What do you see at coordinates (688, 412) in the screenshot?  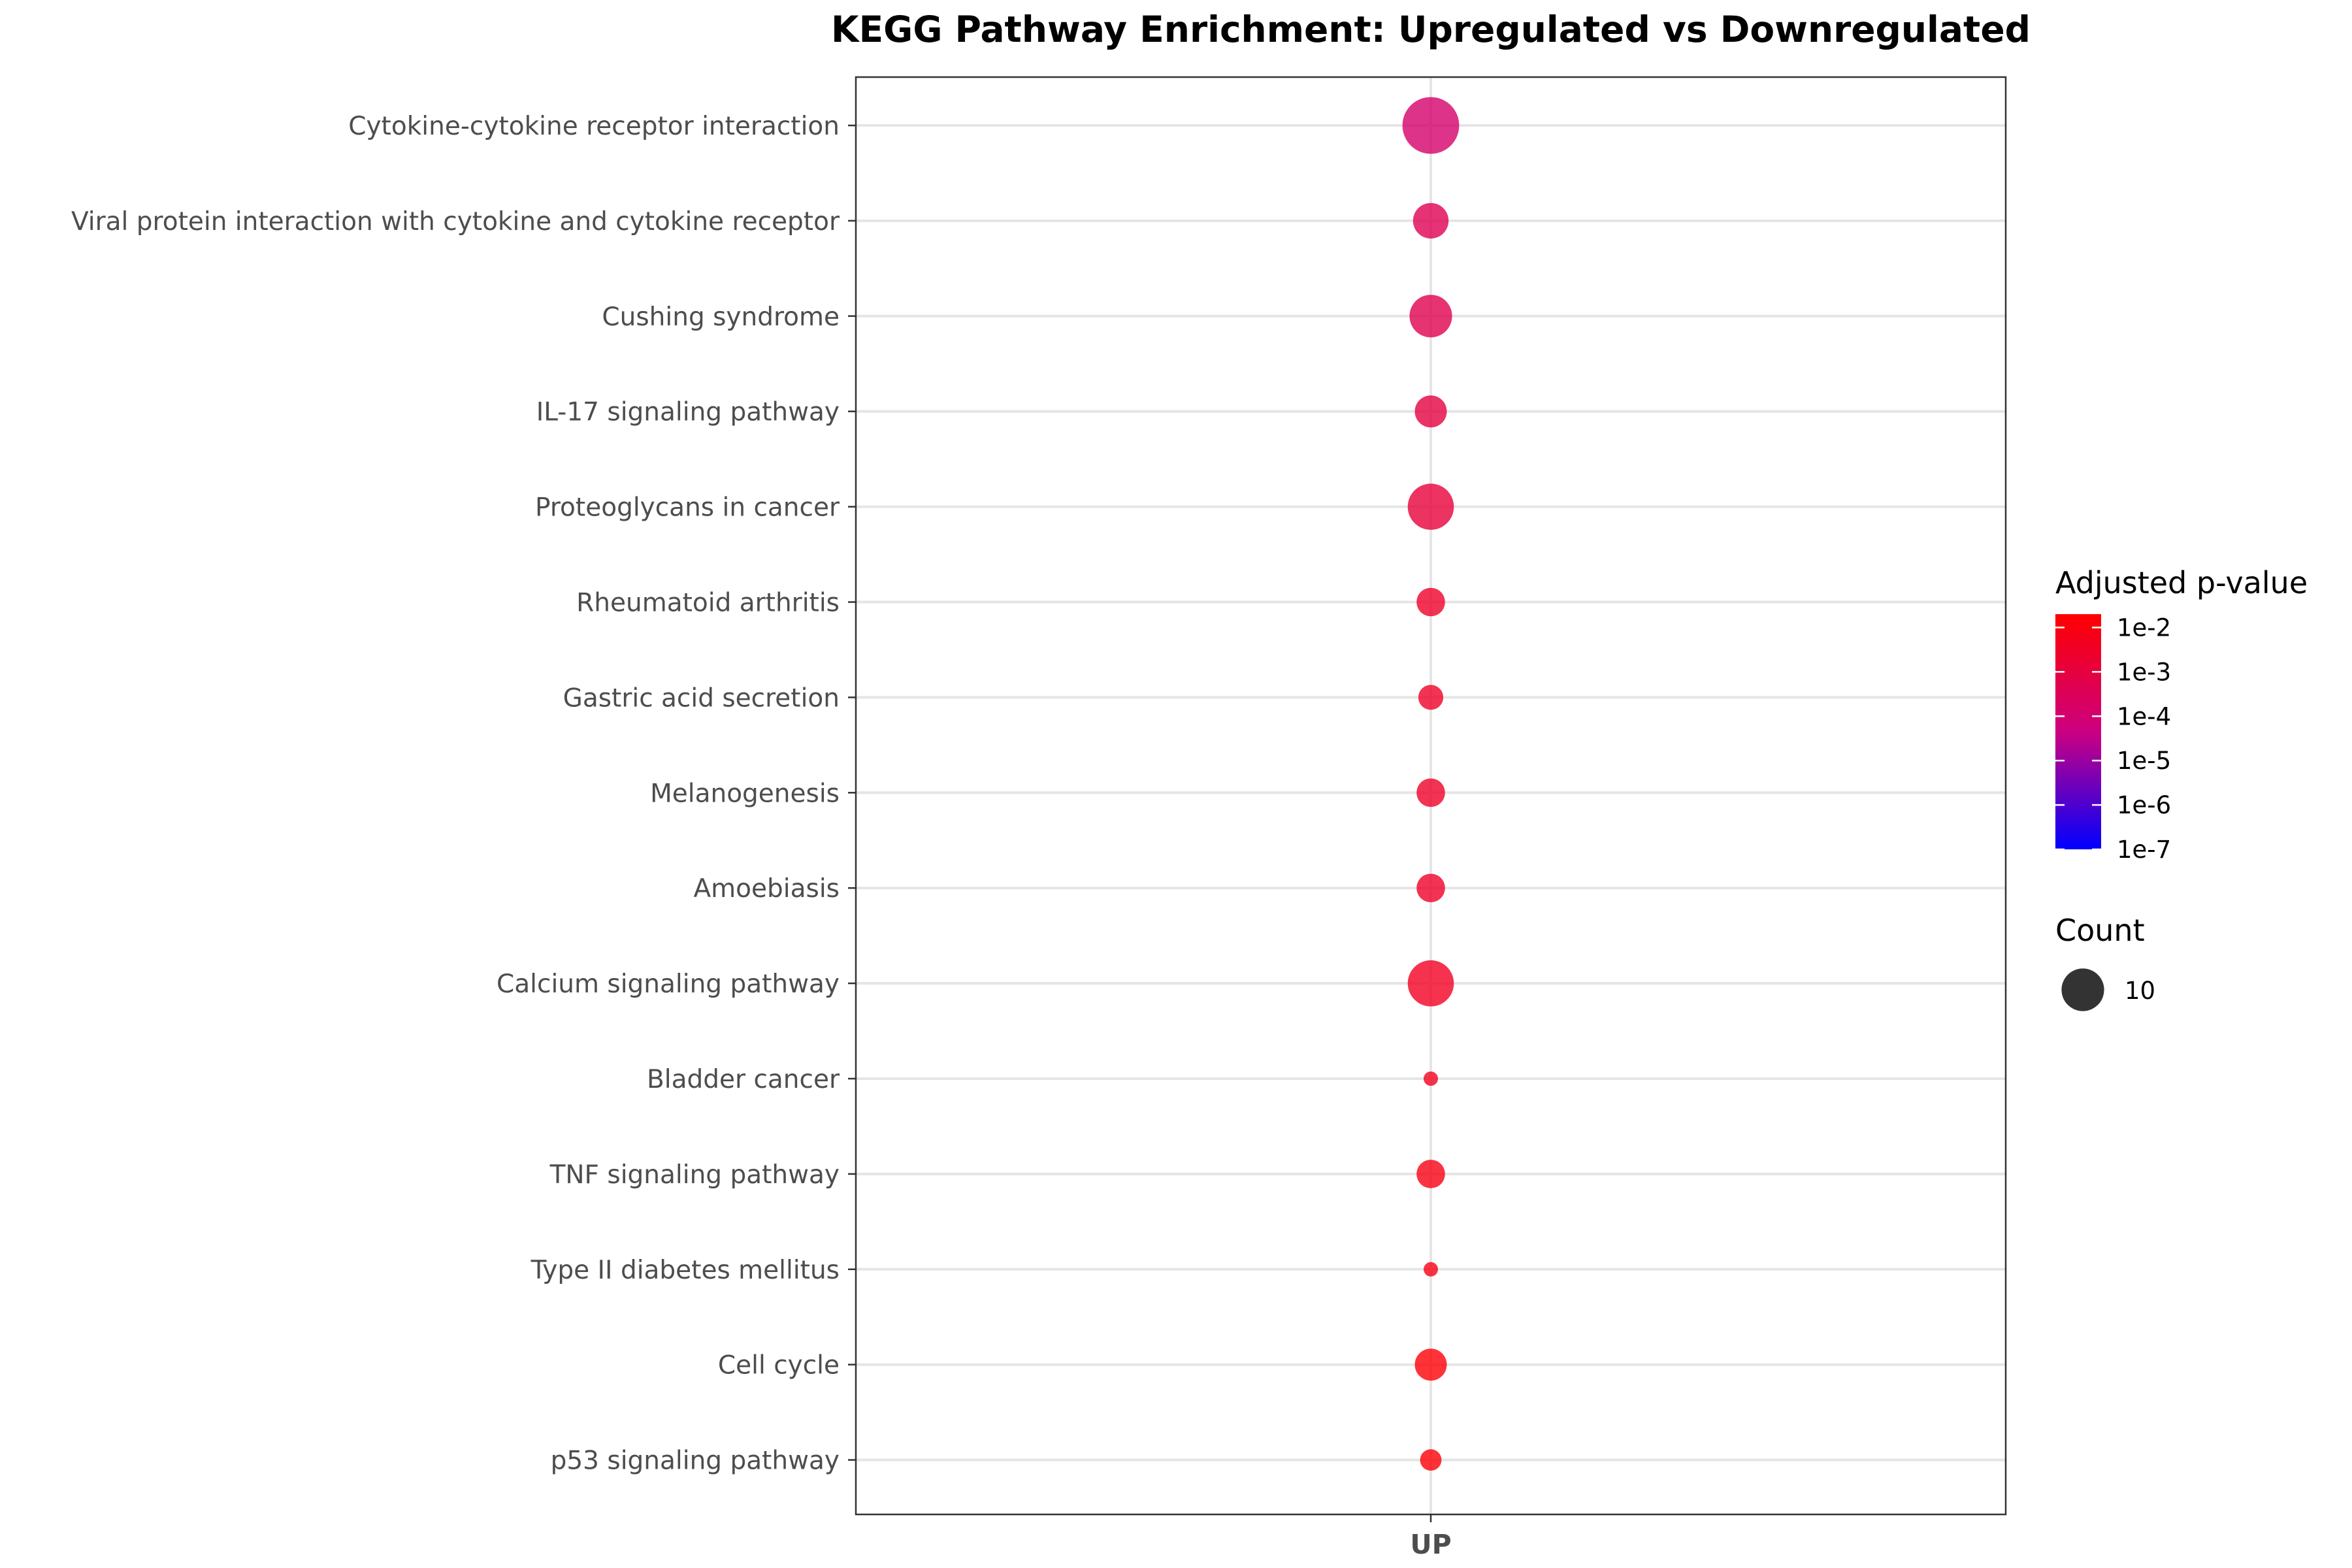 I see `y-tick-label: IL-17 signaling pathway` at bounding box center [688, 412].